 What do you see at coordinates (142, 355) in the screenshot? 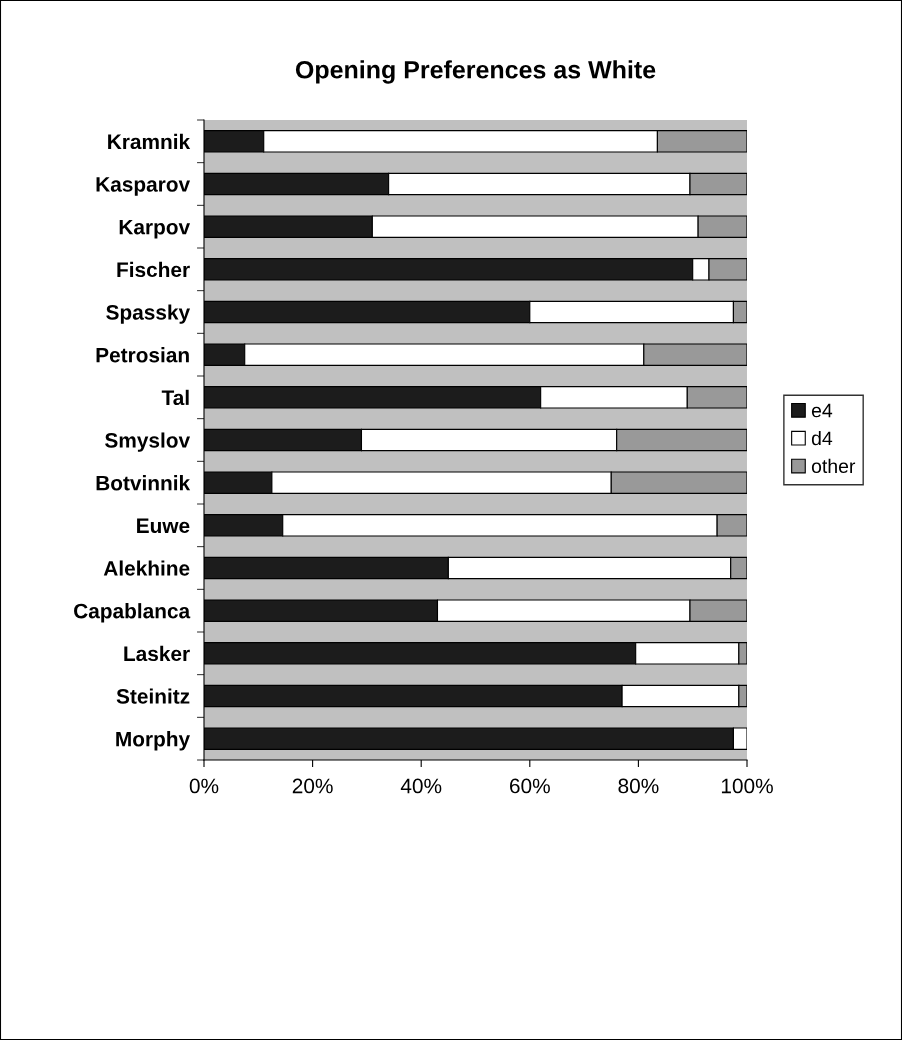
I see `y-tick-label: Petrosian` at bounding box center [142, 355].